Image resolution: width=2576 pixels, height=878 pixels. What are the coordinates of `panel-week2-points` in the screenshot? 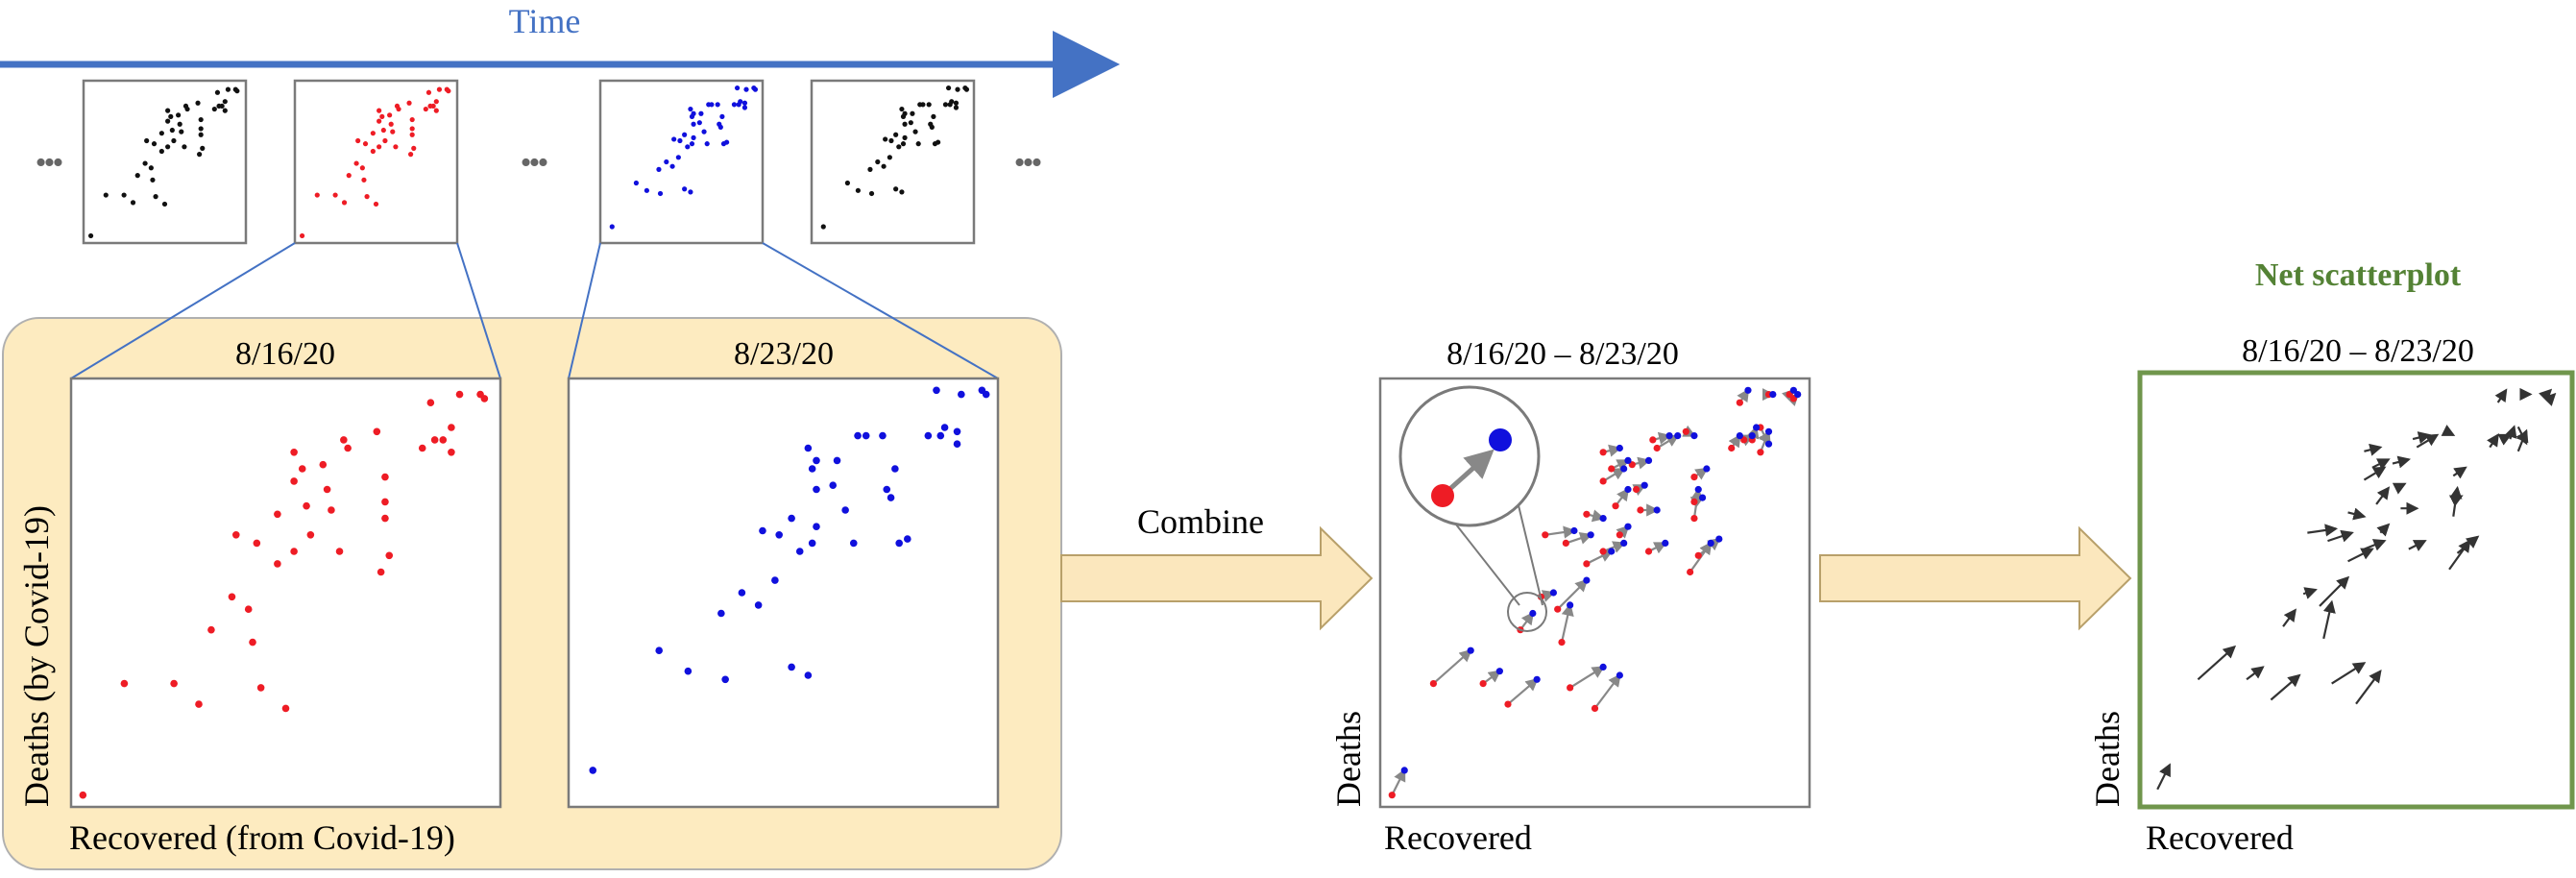 It's located at (789, 580).